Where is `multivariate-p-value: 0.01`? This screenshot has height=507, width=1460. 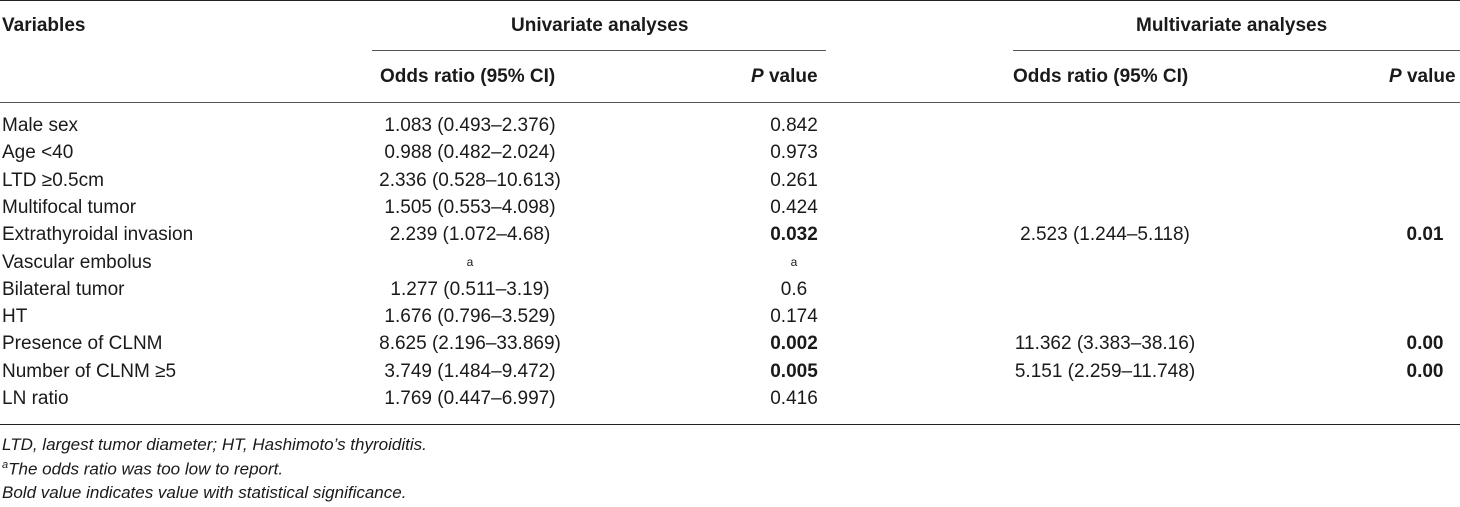 multivariate-p-value: 0.01 is located at coordinates (1433, 234).